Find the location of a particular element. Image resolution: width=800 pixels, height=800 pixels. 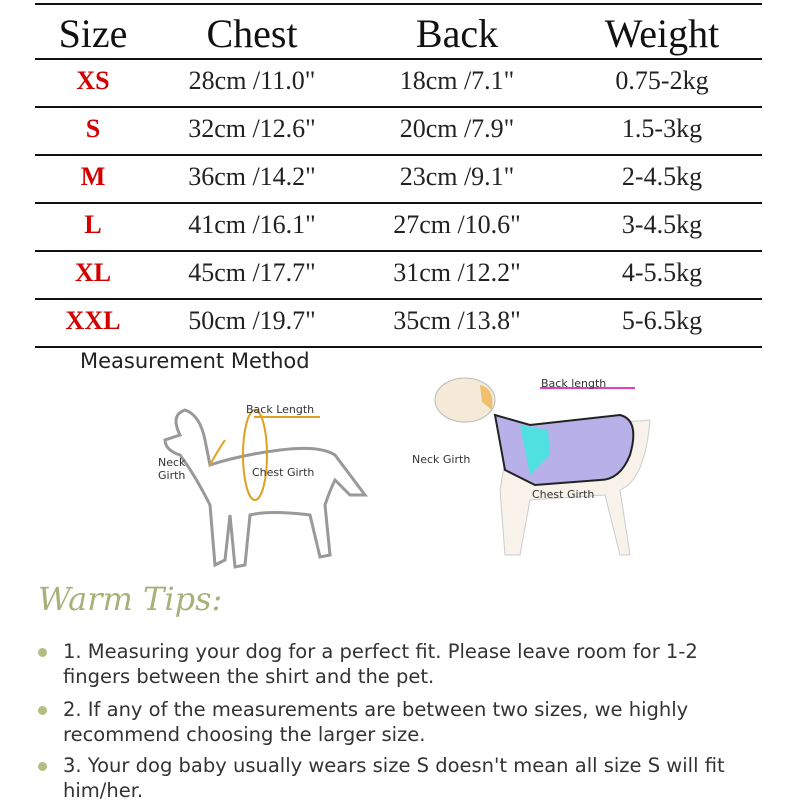

cell-weight: 1.5-3kg is located at coordinates (662, 128).